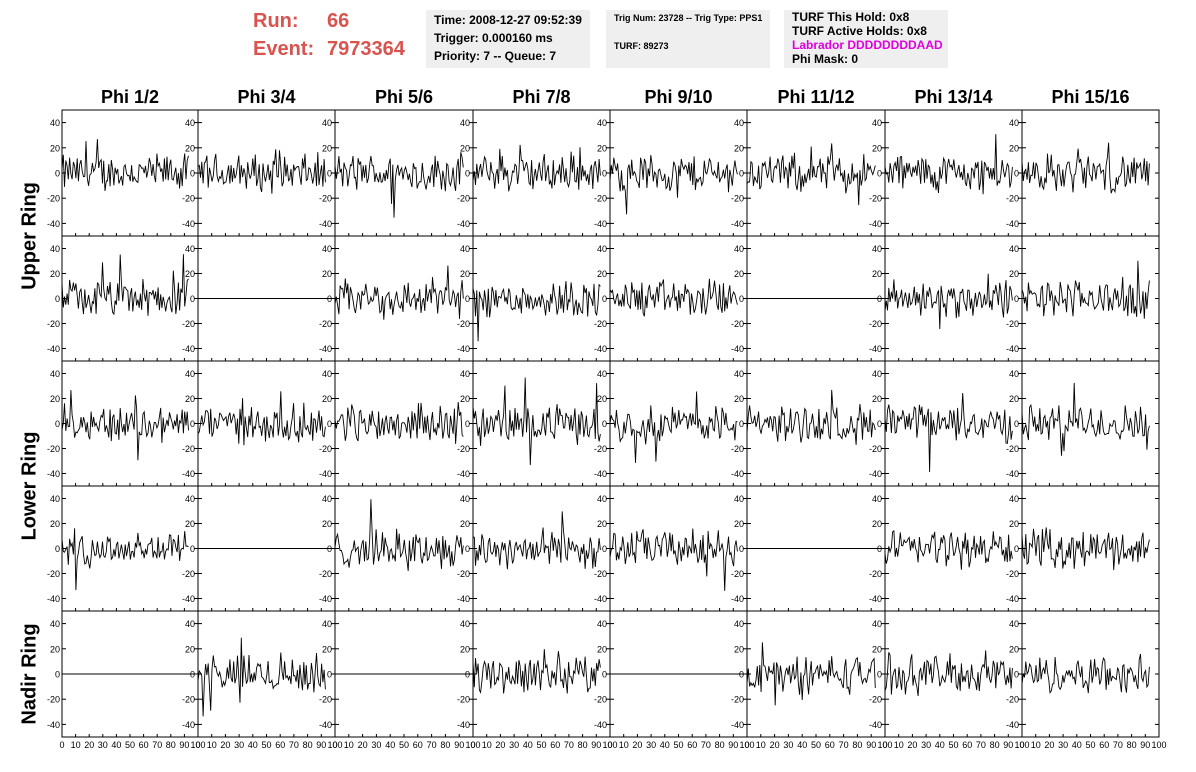  What do you see at coordinates (465, 499) in the screenshot?
I see `y-tick-label-r3-c3-4: 40` at bounding box center [465, 499].